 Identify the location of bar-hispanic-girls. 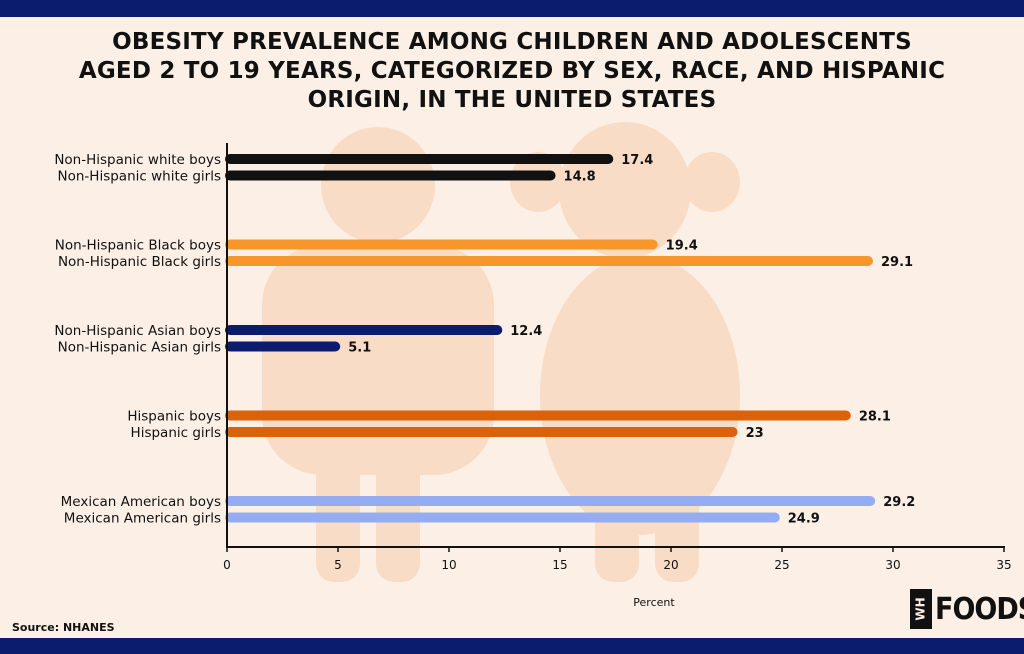
(481, 432).